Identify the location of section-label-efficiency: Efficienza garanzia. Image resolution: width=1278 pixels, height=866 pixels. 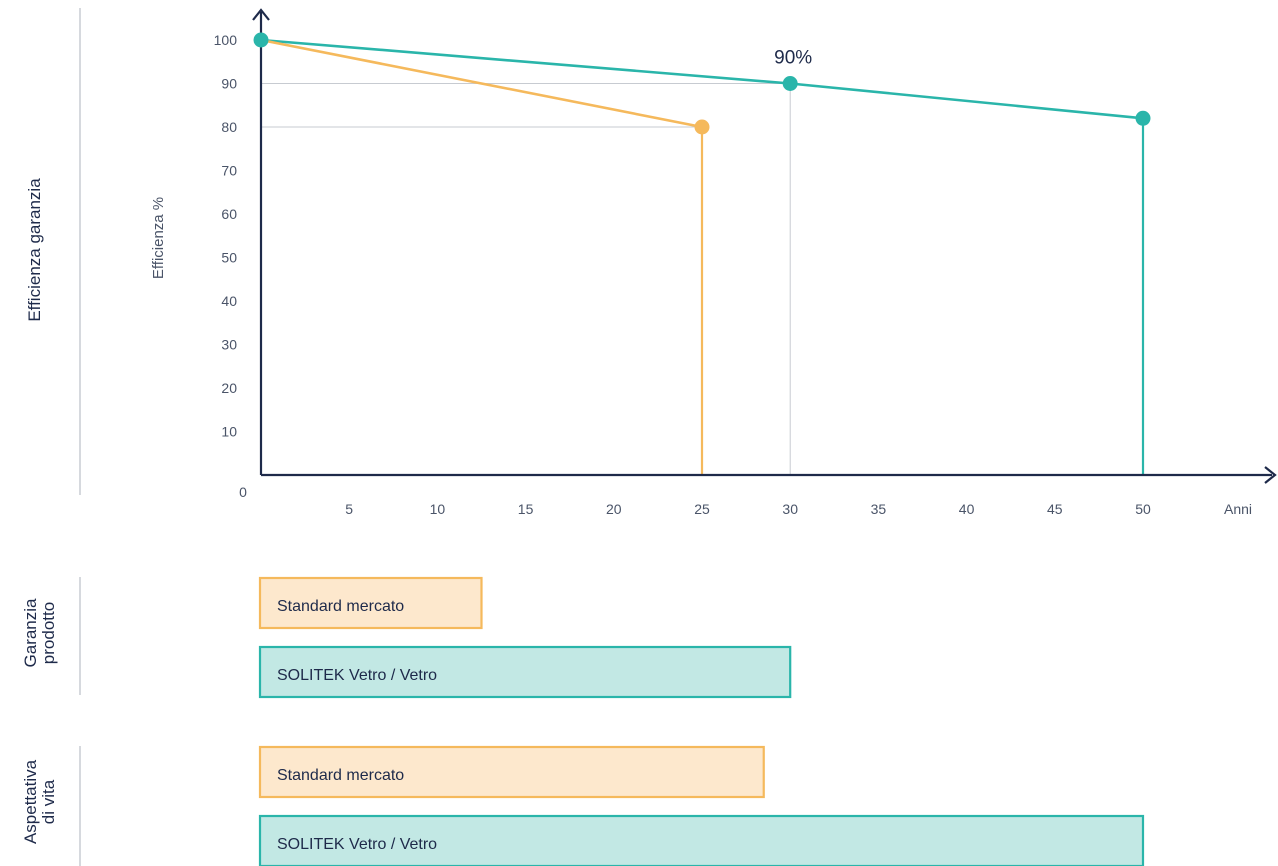
(34, 250).